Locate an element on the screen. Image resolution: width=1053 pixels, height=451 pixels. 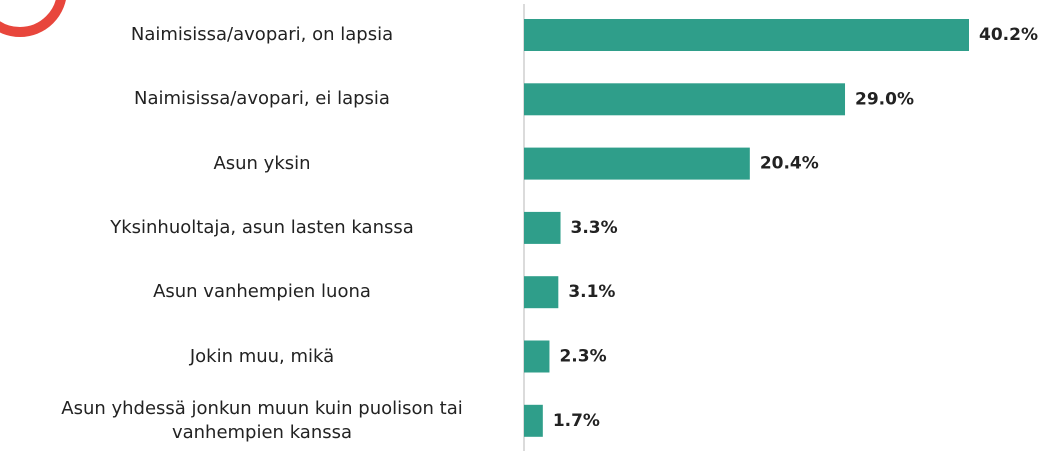
value-label: 1.7% is located at coordinates (576, 421).